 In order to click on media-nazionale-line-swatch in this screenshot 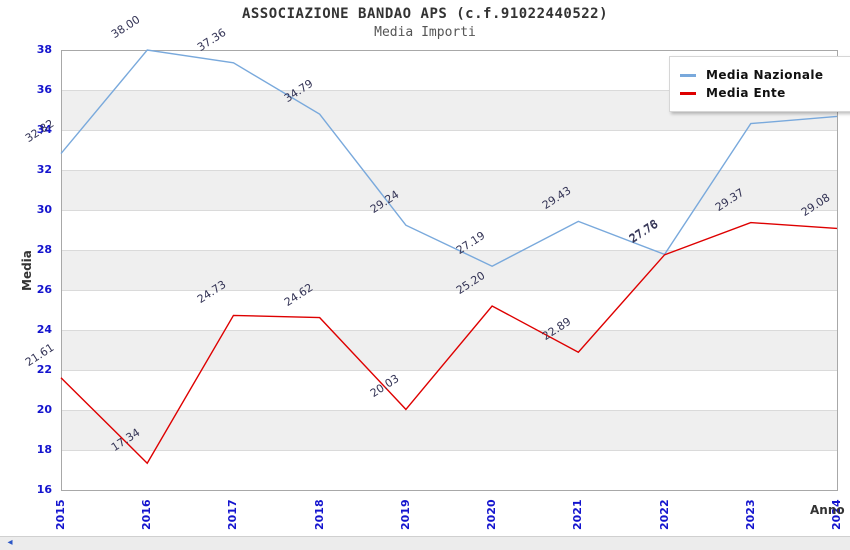, I will do `click(688, 75)`.